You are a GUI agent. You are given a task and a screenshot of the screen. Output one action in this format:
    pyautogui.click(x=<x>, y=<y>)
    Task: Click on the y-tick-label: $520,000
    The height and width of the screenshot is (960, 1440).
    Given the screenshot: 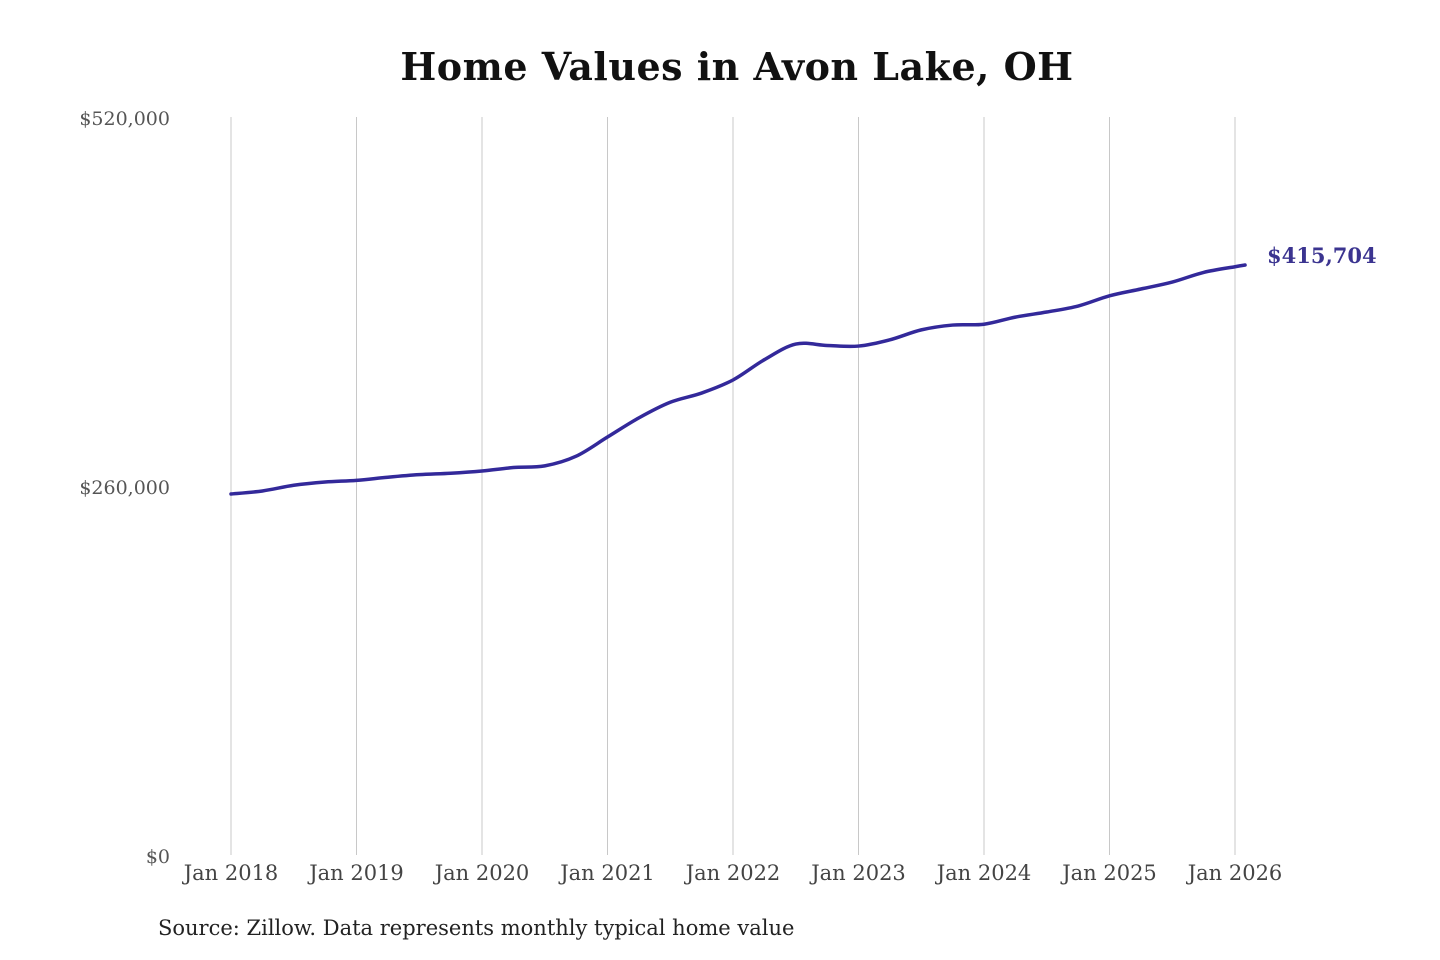 What is the action you would take?
    pyautogui.click(x=124, y=119)
    